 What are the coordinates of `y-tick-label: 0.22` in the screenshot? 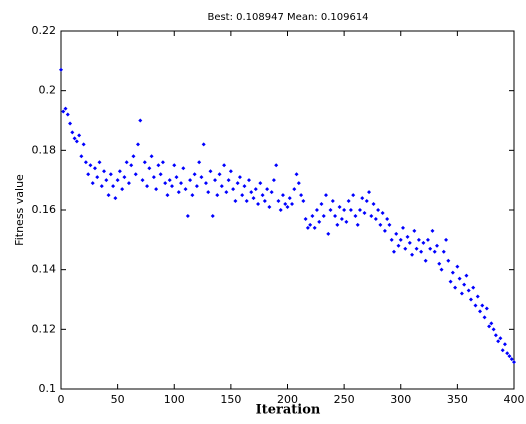 It's located at (44, 30).